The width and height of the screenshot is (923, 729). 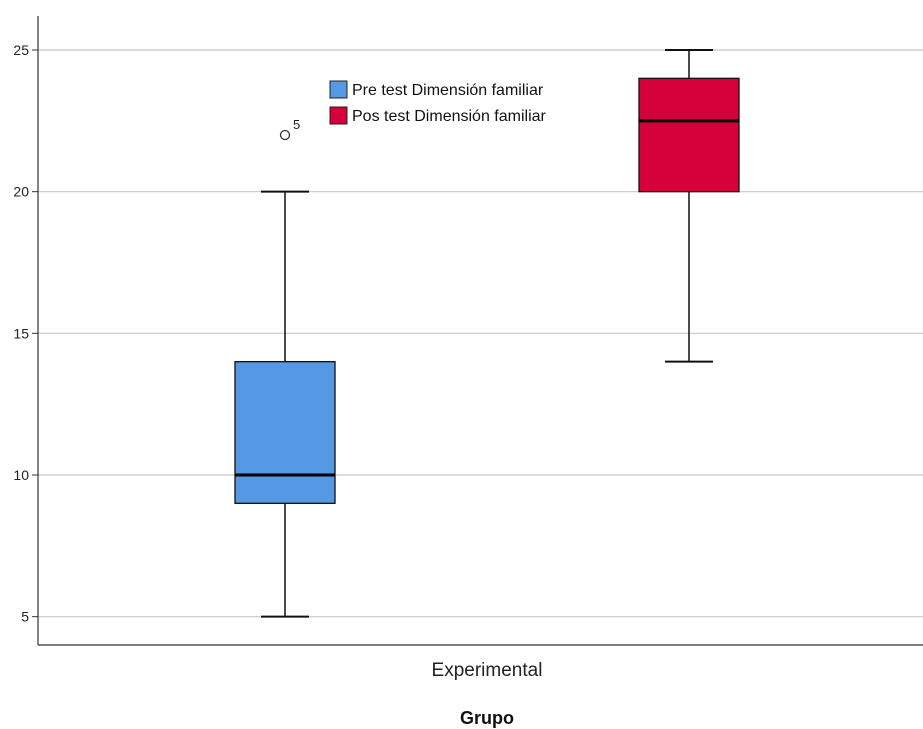 What do you see at coordinates (21, 192) in the screenshot?
I see `y-tick-label-20: 20` at bounding box center [21, 192].